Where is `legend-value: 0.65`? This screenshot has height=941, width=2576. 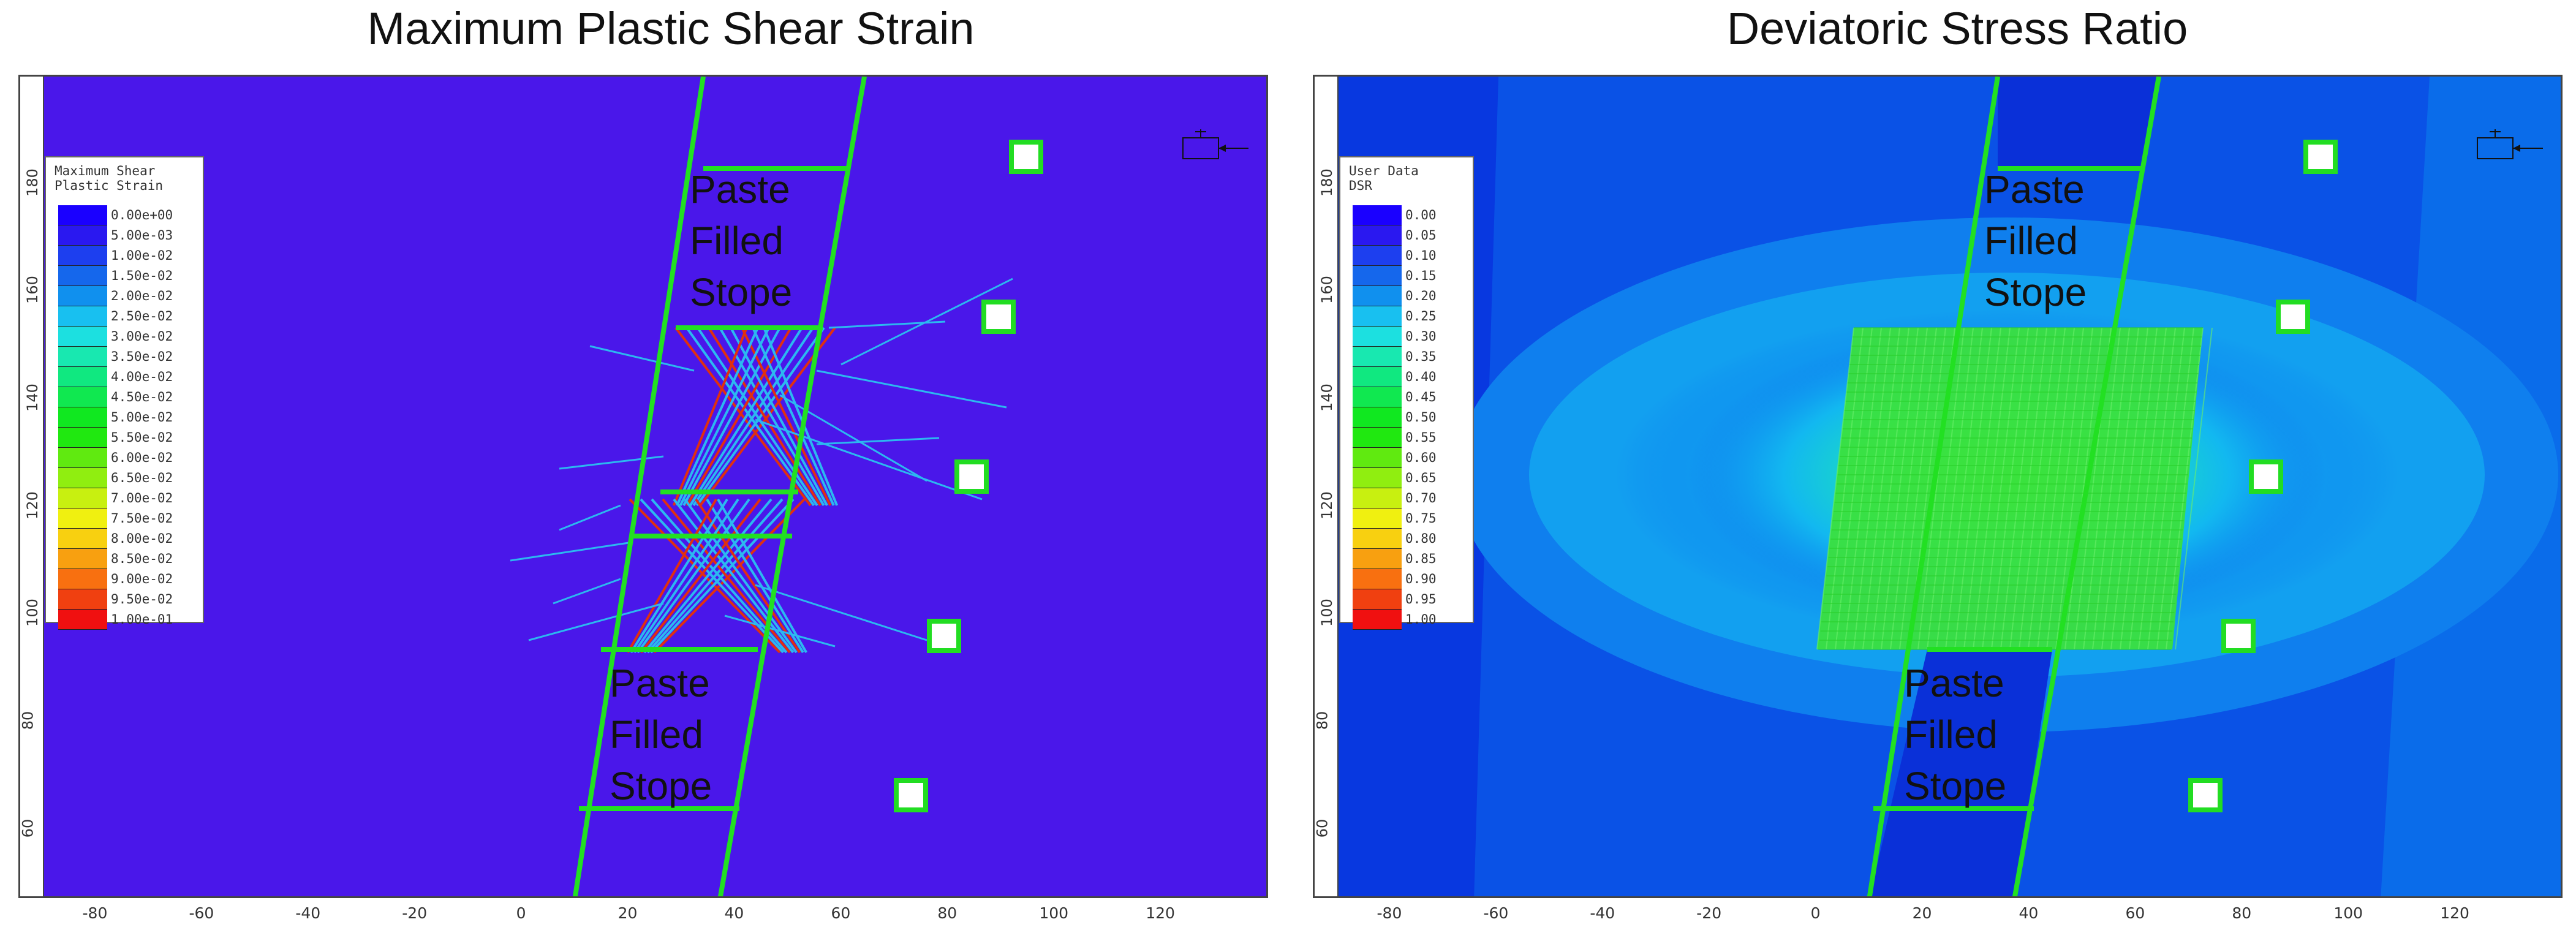 legend-value: 0.65 is located at coordinates (1421, 477).